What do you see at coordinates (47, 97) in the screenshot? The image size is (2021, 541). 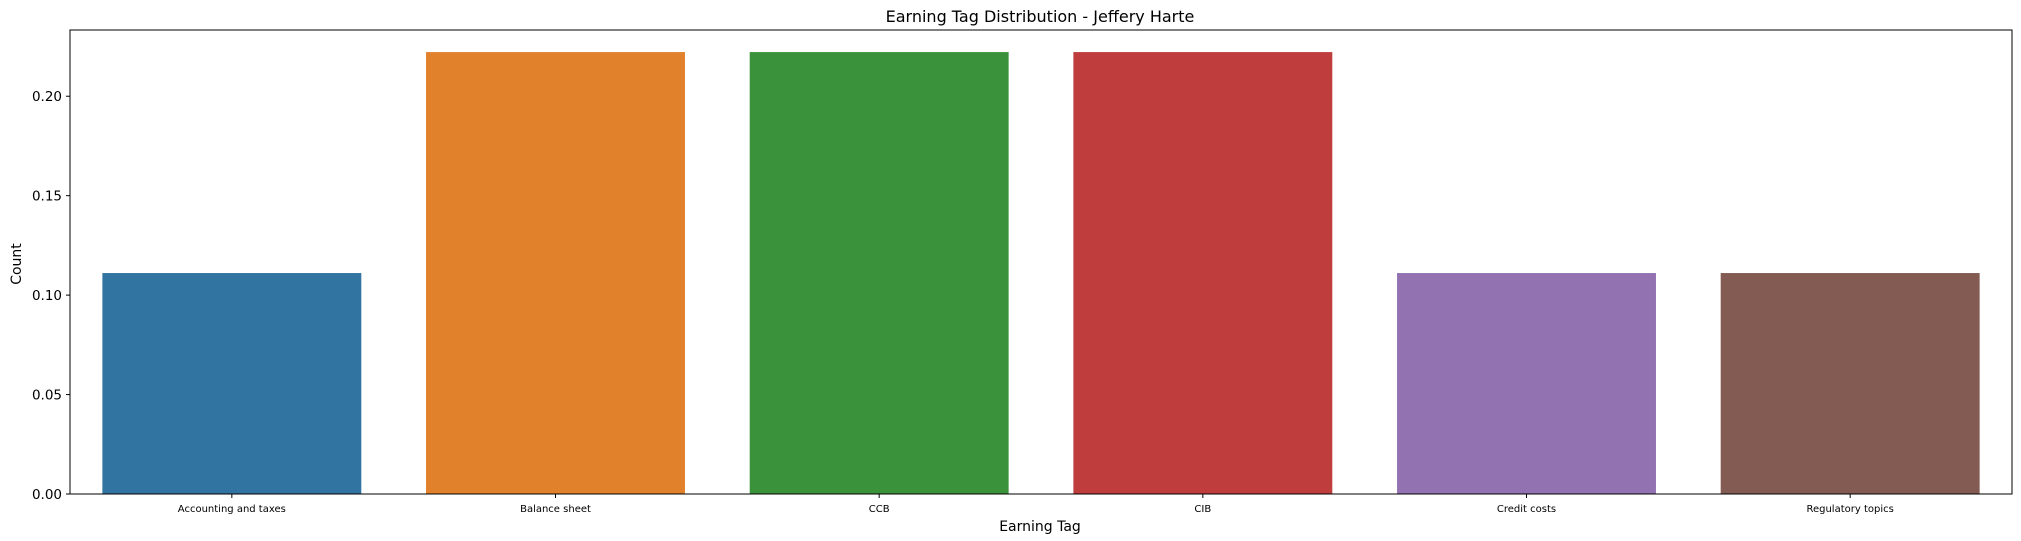 I see `y-tick-label: 0.20` at bounding box center [47, 97].